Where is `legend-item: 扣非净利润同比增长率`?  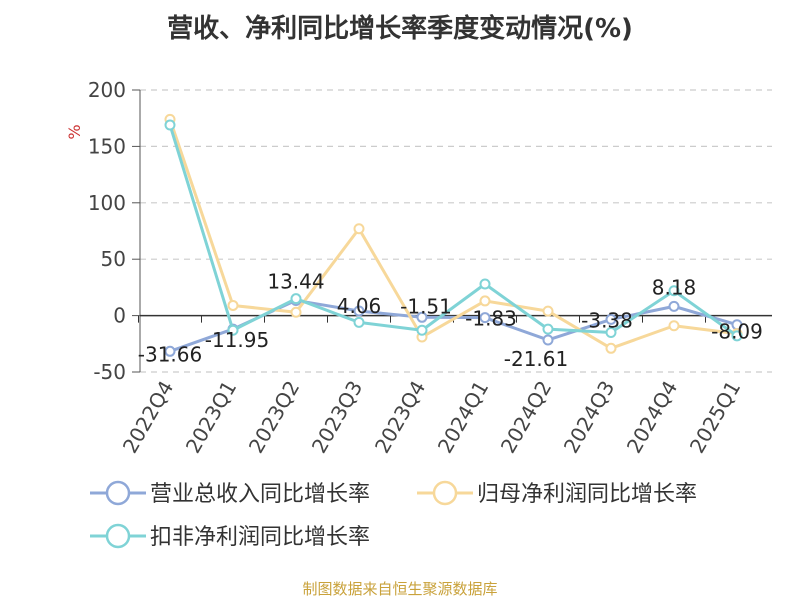
legend-item: 扣非净利润同比增长率 is located at coordinates (230, 536).